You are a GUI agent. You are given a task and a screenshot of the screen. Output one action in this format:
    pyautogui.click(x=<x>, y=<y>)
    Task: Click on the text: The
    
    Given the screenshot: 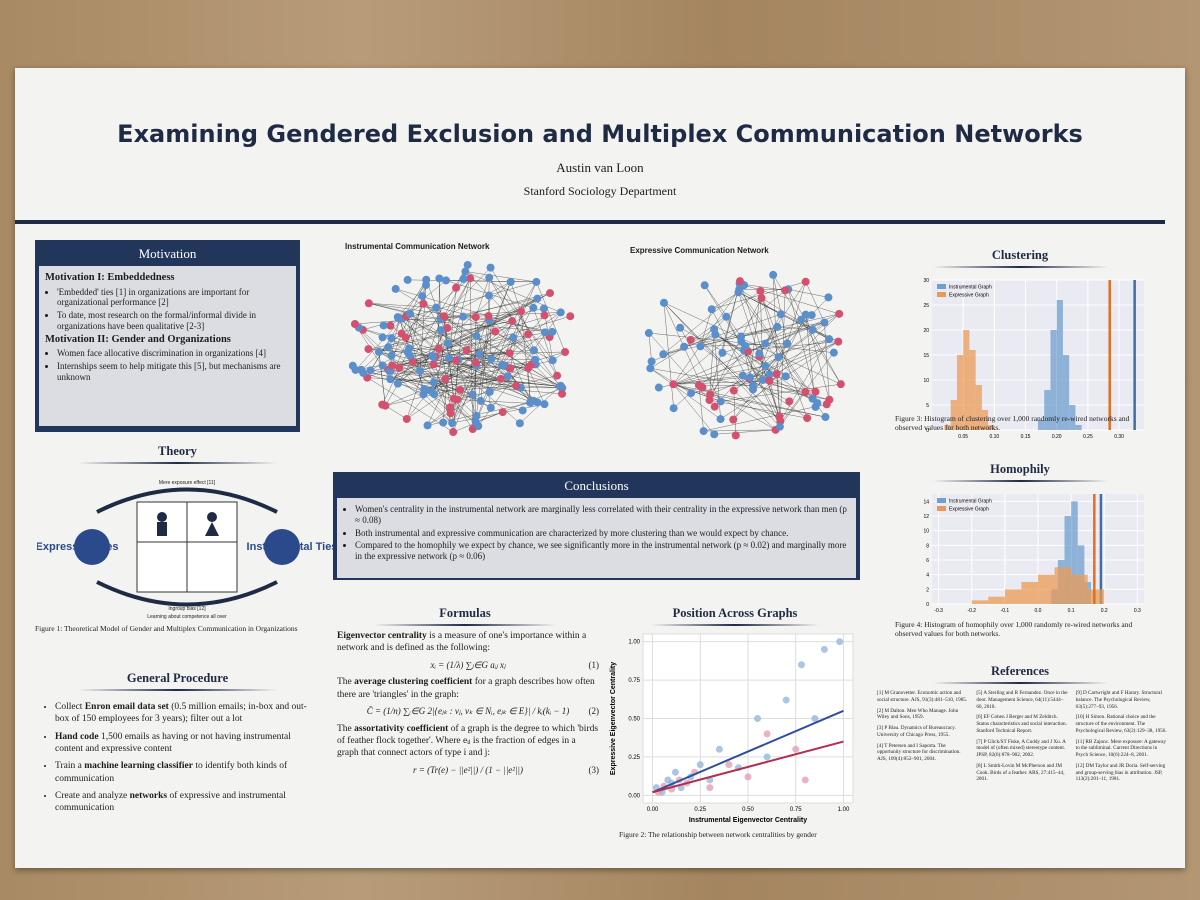 What is the action you would take?
    pyautogui.click(x=346, y=728)
    